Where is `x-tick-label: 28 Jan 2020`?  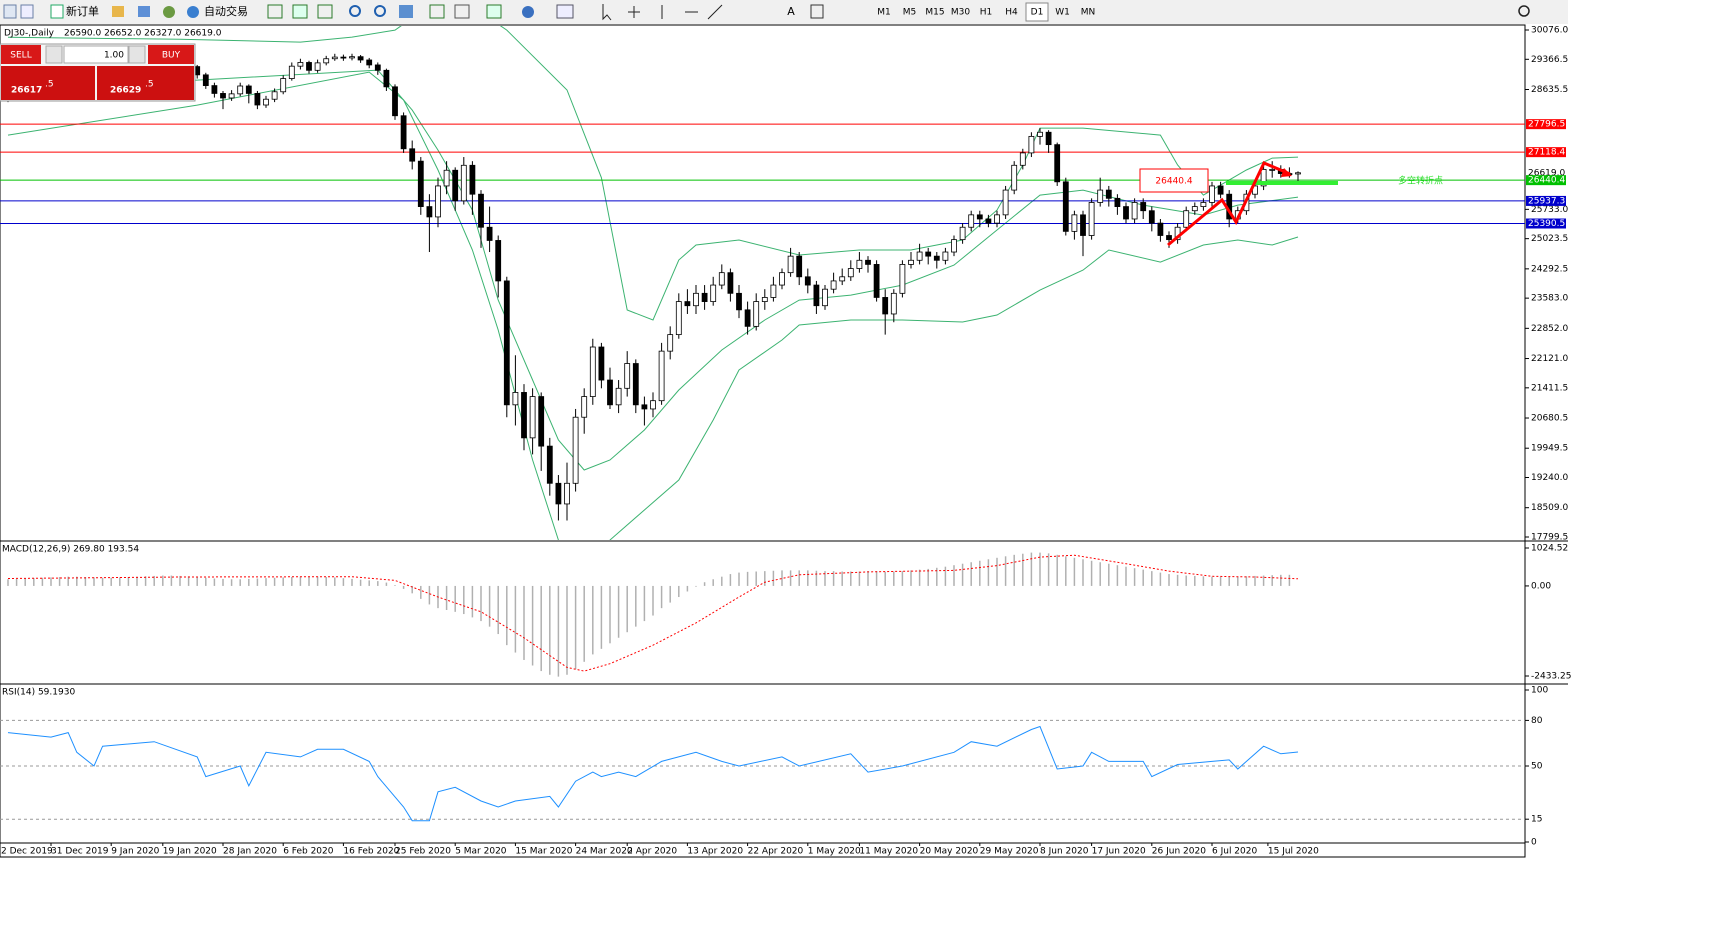 x-tick-label: 28 Jan 2020 is located at coordinates (250, 852).